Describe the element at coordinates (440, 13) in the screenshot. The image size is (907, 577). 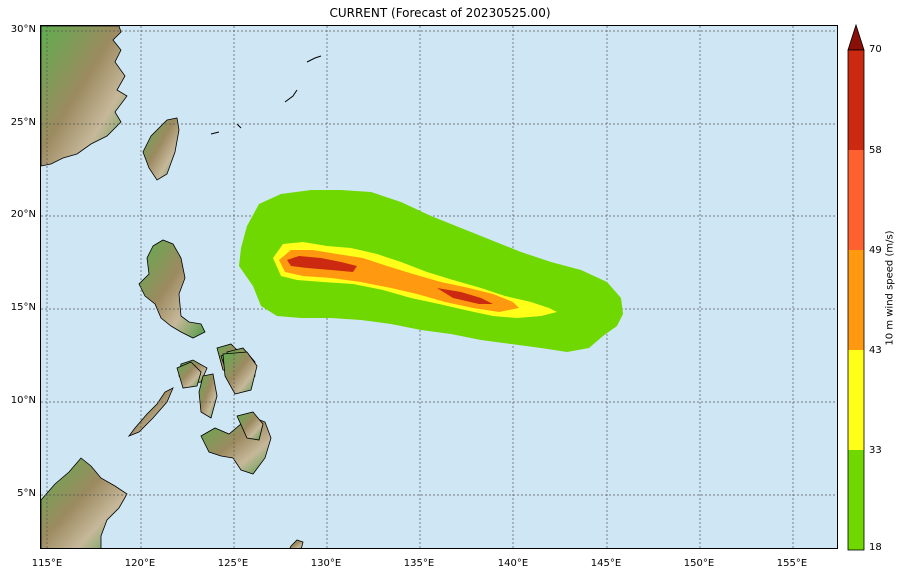
I see `chart-title: CURRENT (Forecast of 20230525.00)` at that location.